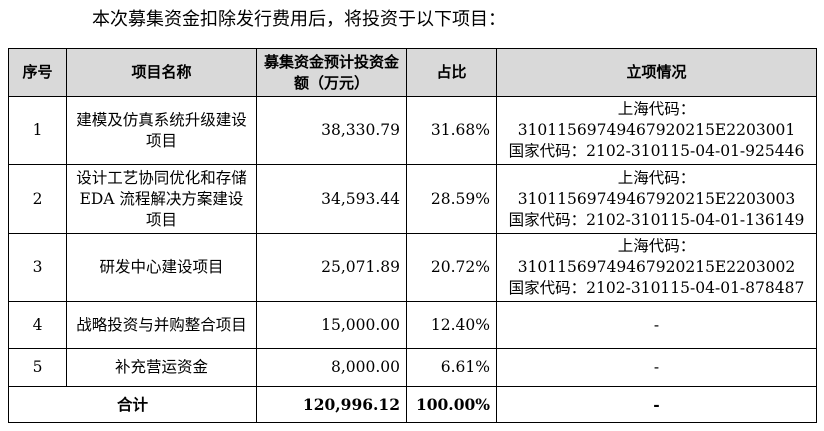 This screenshot has width=824, height=431. Describe the element at coordinates (656, 72) in the screenshot. I see `header-approval: 立项情况` at that location.